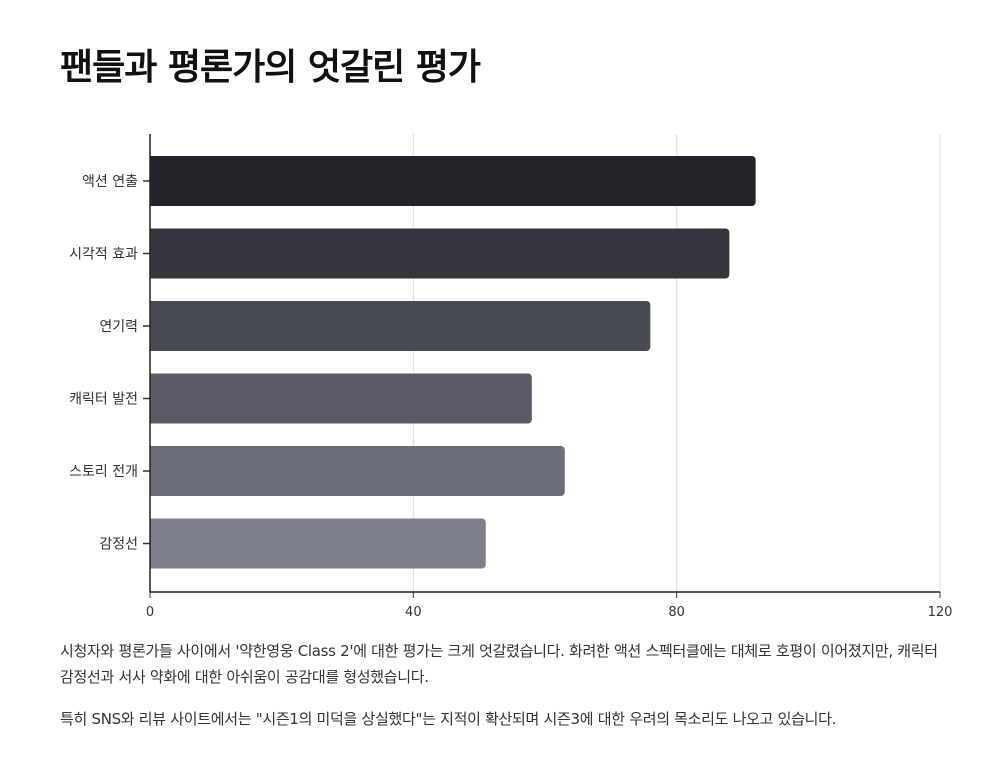 Image resolution: width=1000 pixels, height=777 pixels. I want to click on x-tick-label: 0, so click(150, 612).